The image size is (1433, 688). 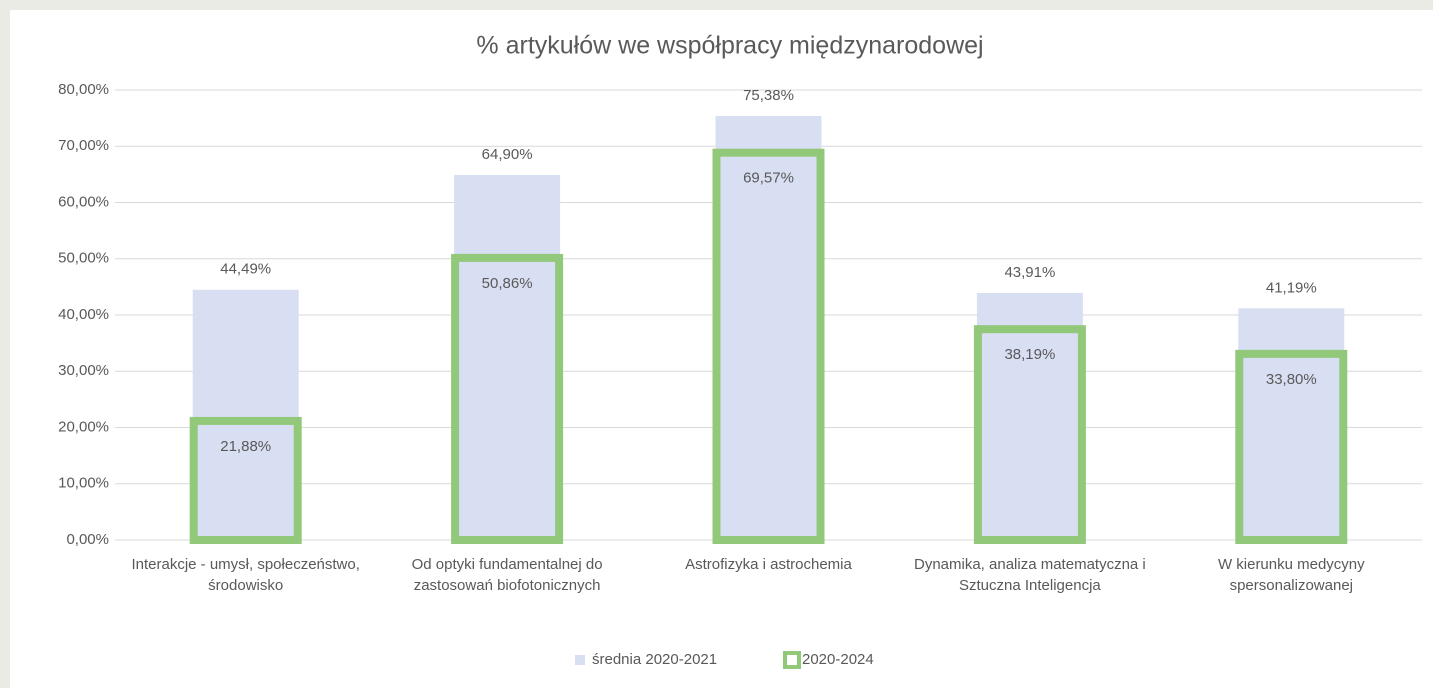 What do you see at coordinates (1029, 354) in the screenshot?
I see `data-label: 38,19%` at bounding box center [1029, 354].